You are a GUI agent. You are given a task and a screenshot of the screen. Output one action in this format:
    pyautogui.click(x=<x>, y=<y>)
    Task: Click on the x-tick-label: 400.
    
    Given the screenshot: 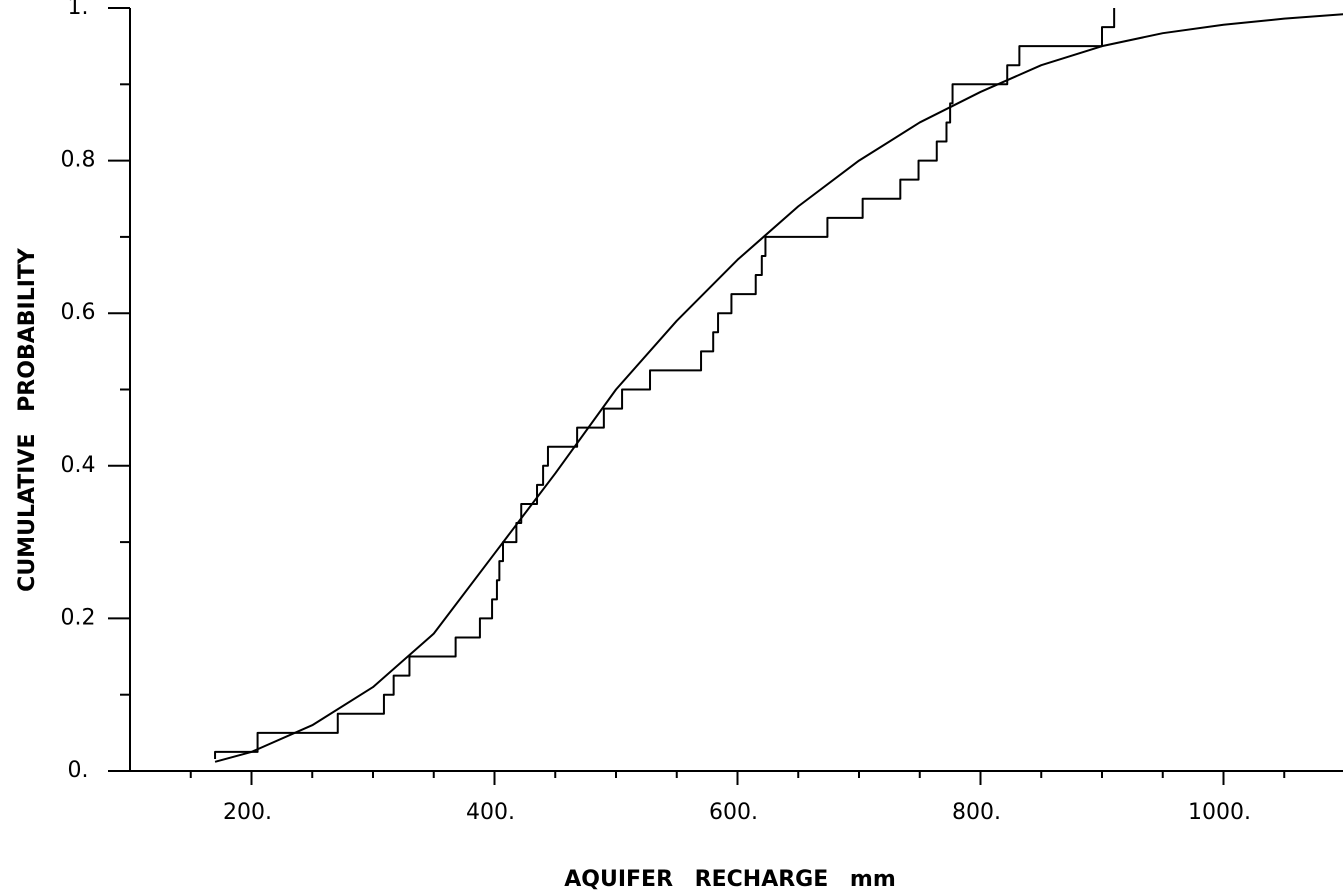 What is the action you would take?
    pyautogui.click(x=490, y=812)
    